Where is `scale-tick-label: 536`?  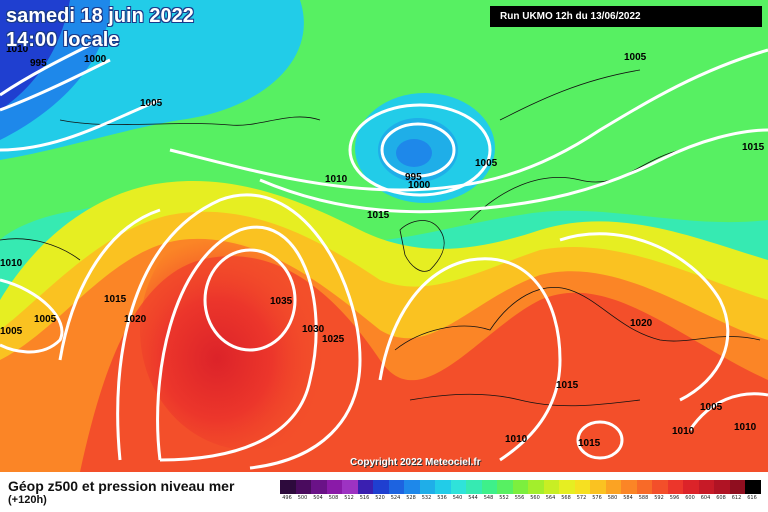 scale-tick-label: 536 is located at coordinates (442, 498).